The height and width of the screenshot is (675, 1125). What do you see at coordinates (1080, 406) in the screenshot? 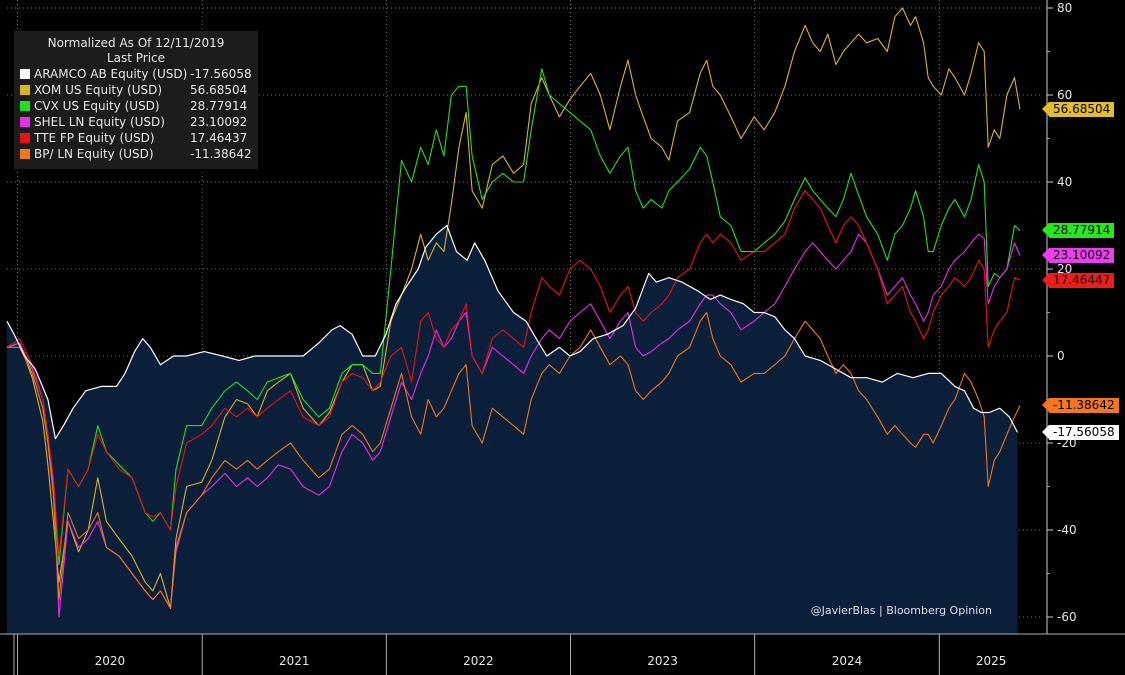
I see `last-value-tag: -11.38642` at bounding box center [1080, 406].